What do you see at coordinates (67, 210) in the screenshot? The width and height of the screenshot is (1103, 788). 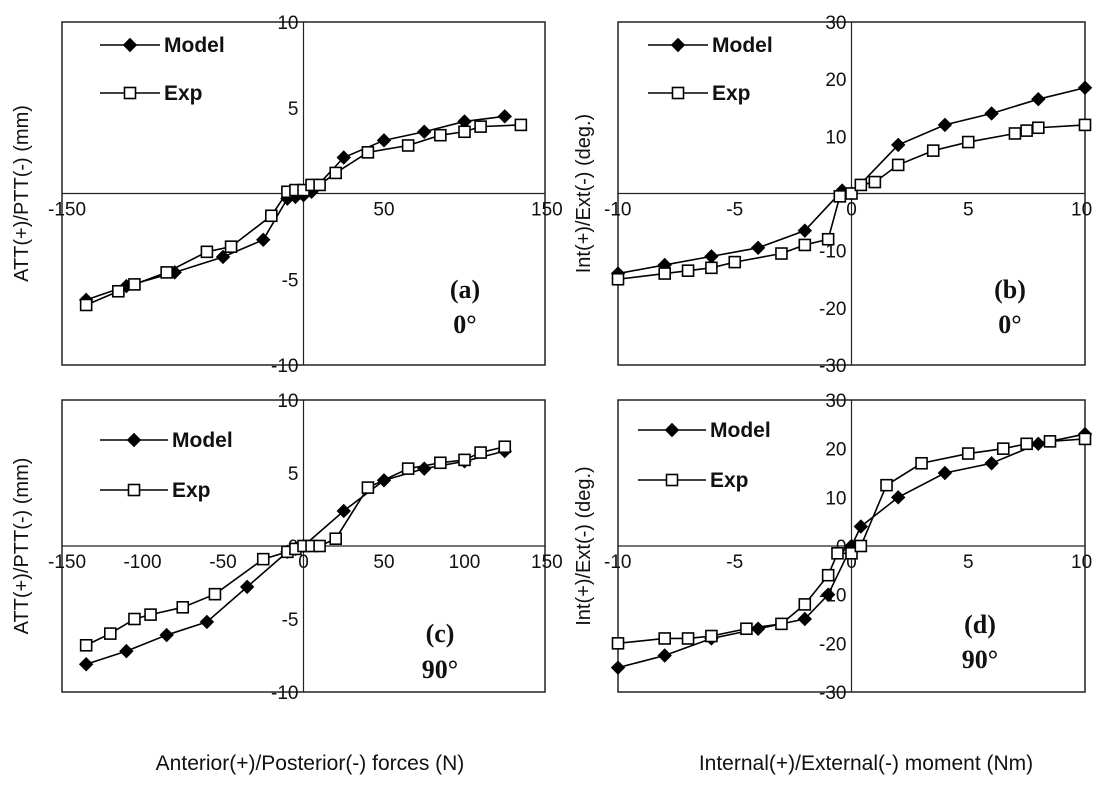 I see `x-tick-label: -150` at bounding box center [67, 210].